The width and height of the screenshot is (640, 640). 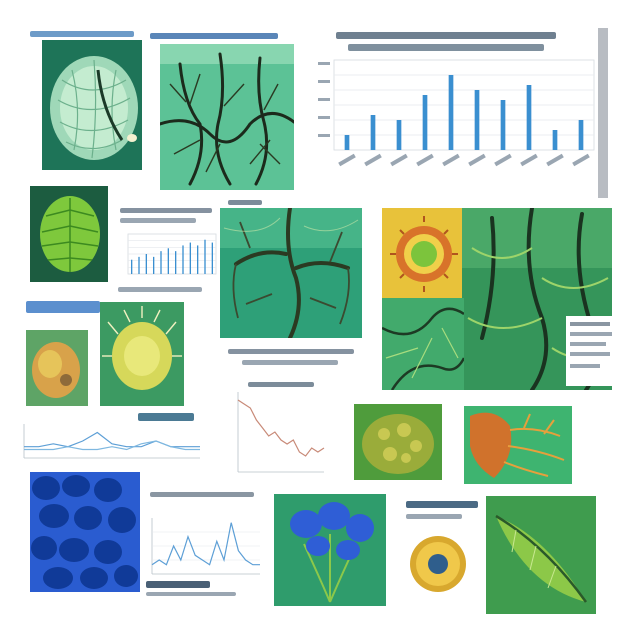 I want to click on wave-line-chart, so click(x=111, y=443).